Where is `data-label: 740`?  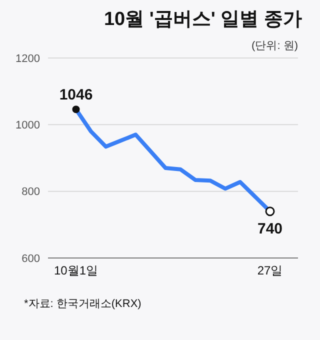 data-label: 740 is located at coordinates (270, 229).